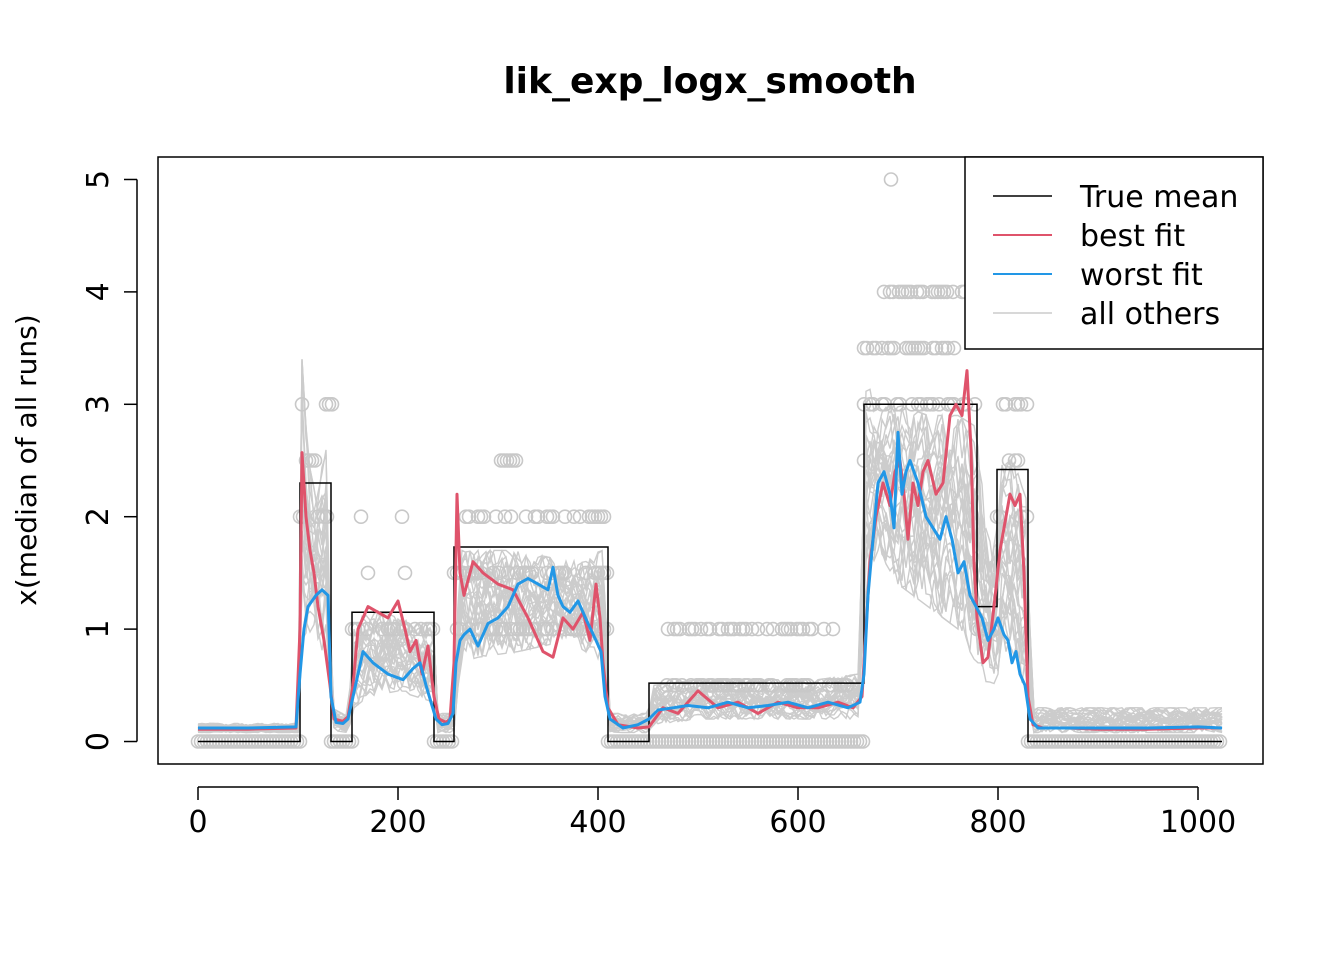 This screenshot has height=960, width=1344. Describe the element at coordinates (98, 179) in the screenshot. I see `y-tick-label-5: 5` at that location.